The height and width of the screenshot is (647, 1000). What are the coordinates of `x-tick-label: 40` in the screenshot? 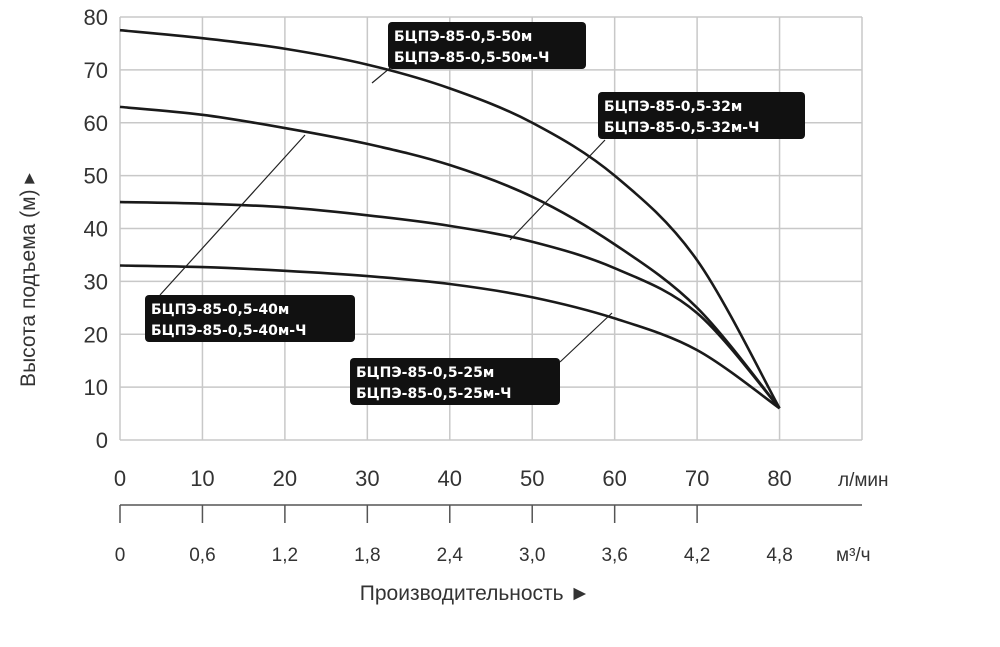 It's located at (450, 478).